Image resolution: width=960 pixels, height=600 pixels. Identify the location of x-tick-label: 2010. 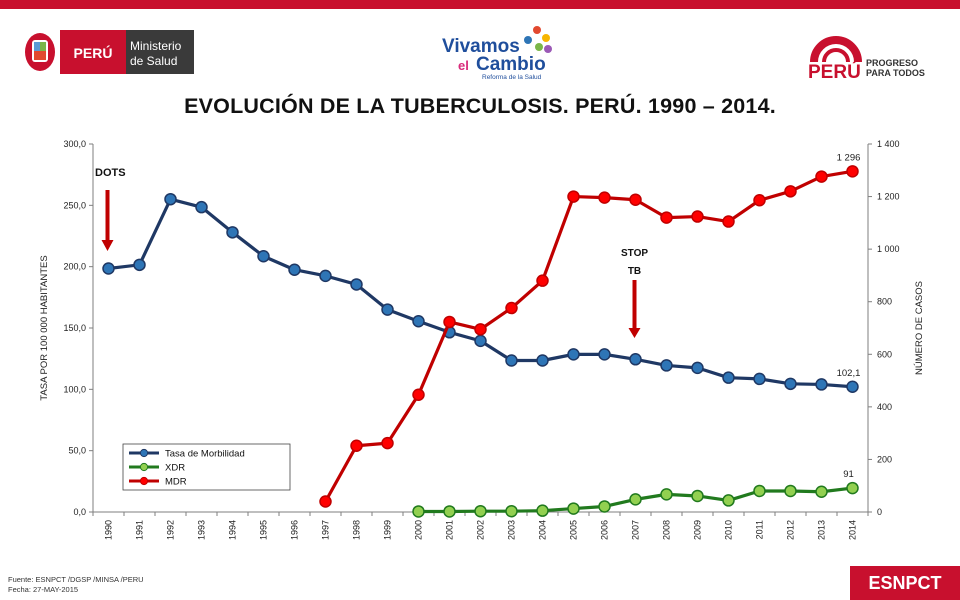
(729, 530).